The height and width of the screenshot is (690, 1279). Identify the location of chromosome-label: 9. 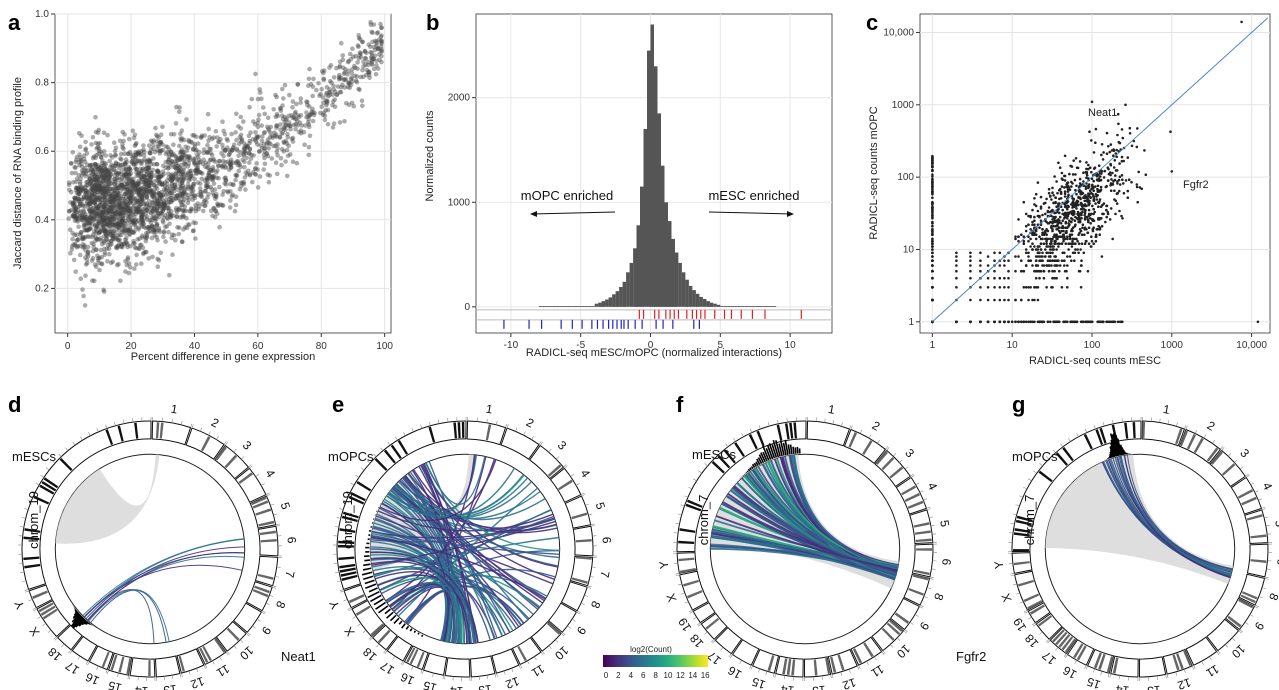
(265, 631).